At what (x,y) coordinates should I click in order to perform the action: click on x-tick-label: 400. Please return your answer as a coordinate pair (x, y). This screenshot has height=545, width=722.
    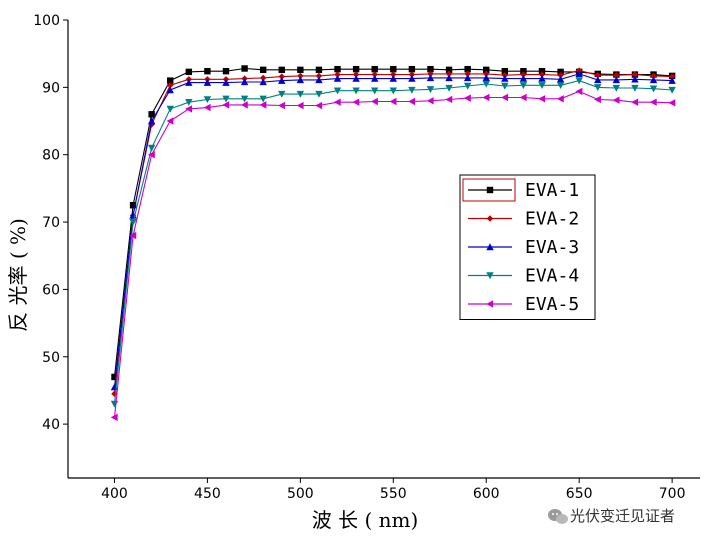
    Looking at the image, I should click on (114, 494).